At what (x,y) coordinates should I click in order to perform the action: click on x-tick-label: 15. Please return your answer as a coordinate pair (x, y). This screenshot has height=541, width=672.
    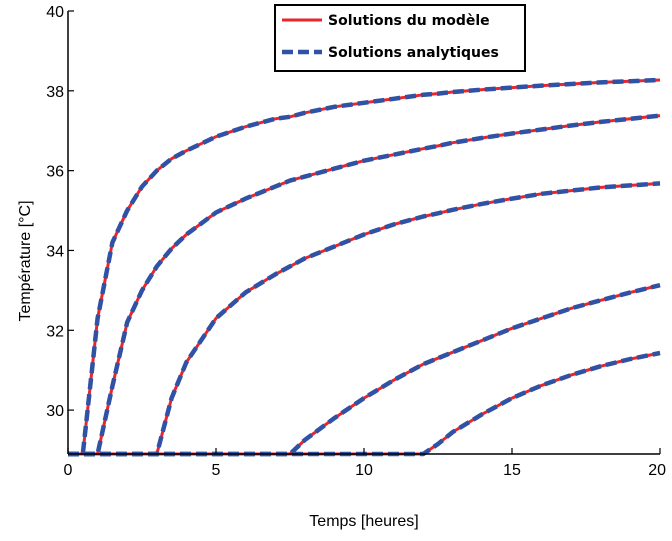
    Looking at the image, I should click on (512, 470).